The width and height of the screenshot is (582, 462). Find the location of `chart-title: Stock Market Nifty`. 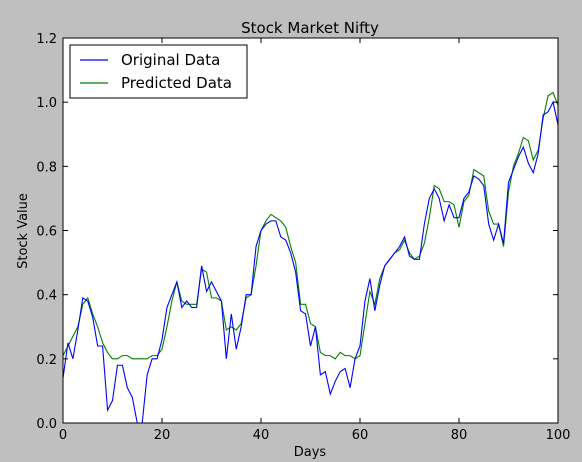

chart-title: Stock Market Nifty is located at coordinates (310, 28).